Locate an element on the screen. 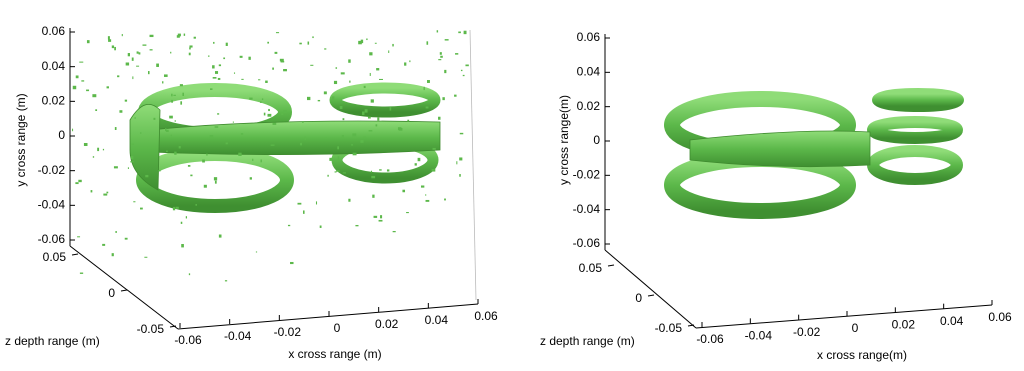  x-tick-label: -0.02 is located at coordinates (288, 332).